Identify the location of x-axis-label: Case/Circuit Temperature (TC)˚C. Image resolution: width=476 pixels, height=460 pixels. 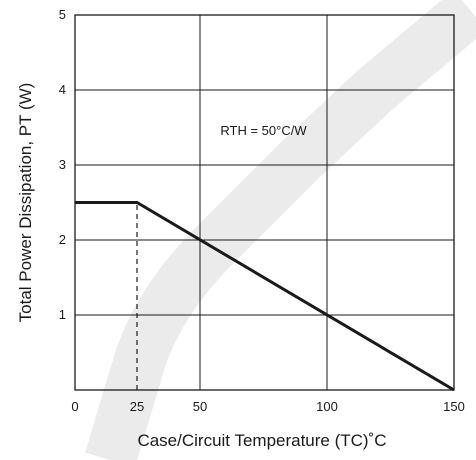
(261, 440).